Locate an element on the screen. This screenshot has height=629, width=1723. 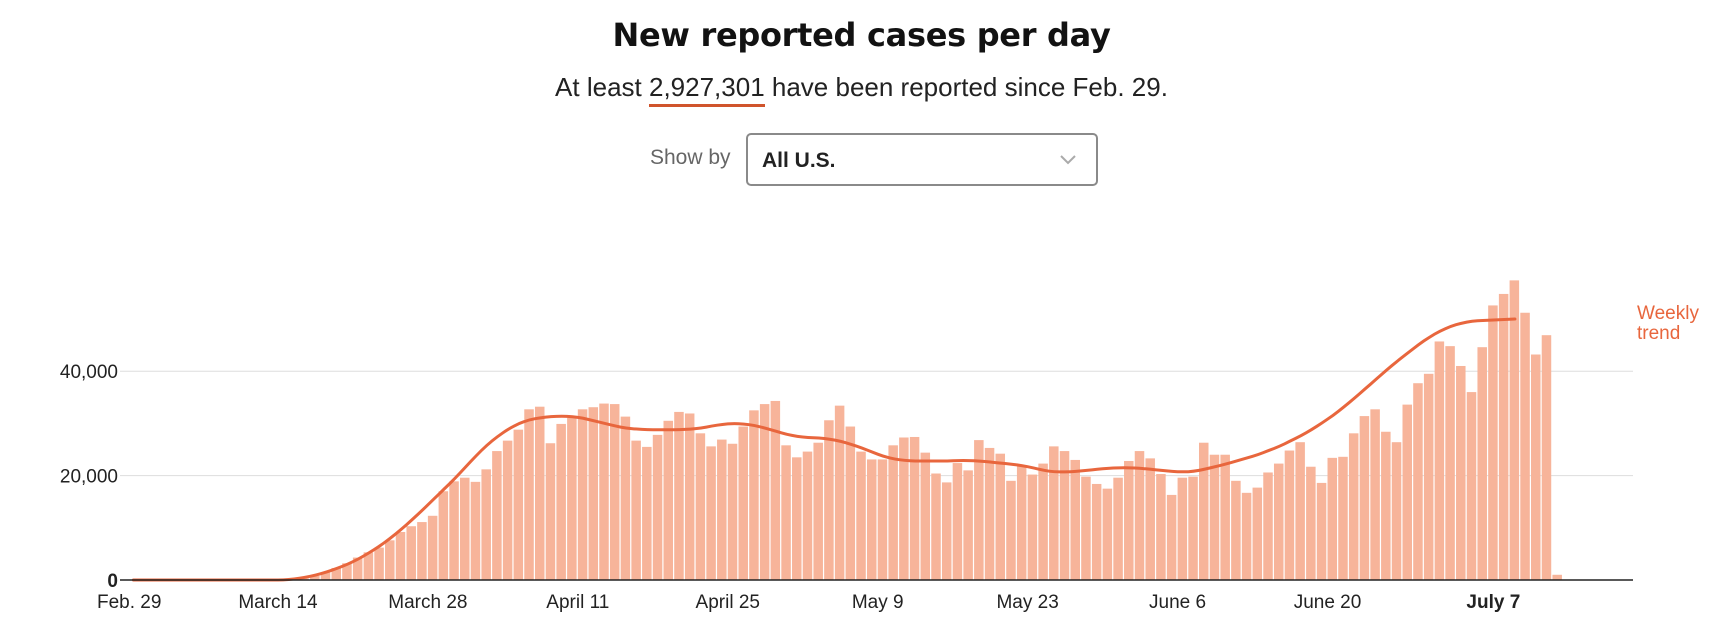
region-select: All U.S. is located at coordinates (922, 159).